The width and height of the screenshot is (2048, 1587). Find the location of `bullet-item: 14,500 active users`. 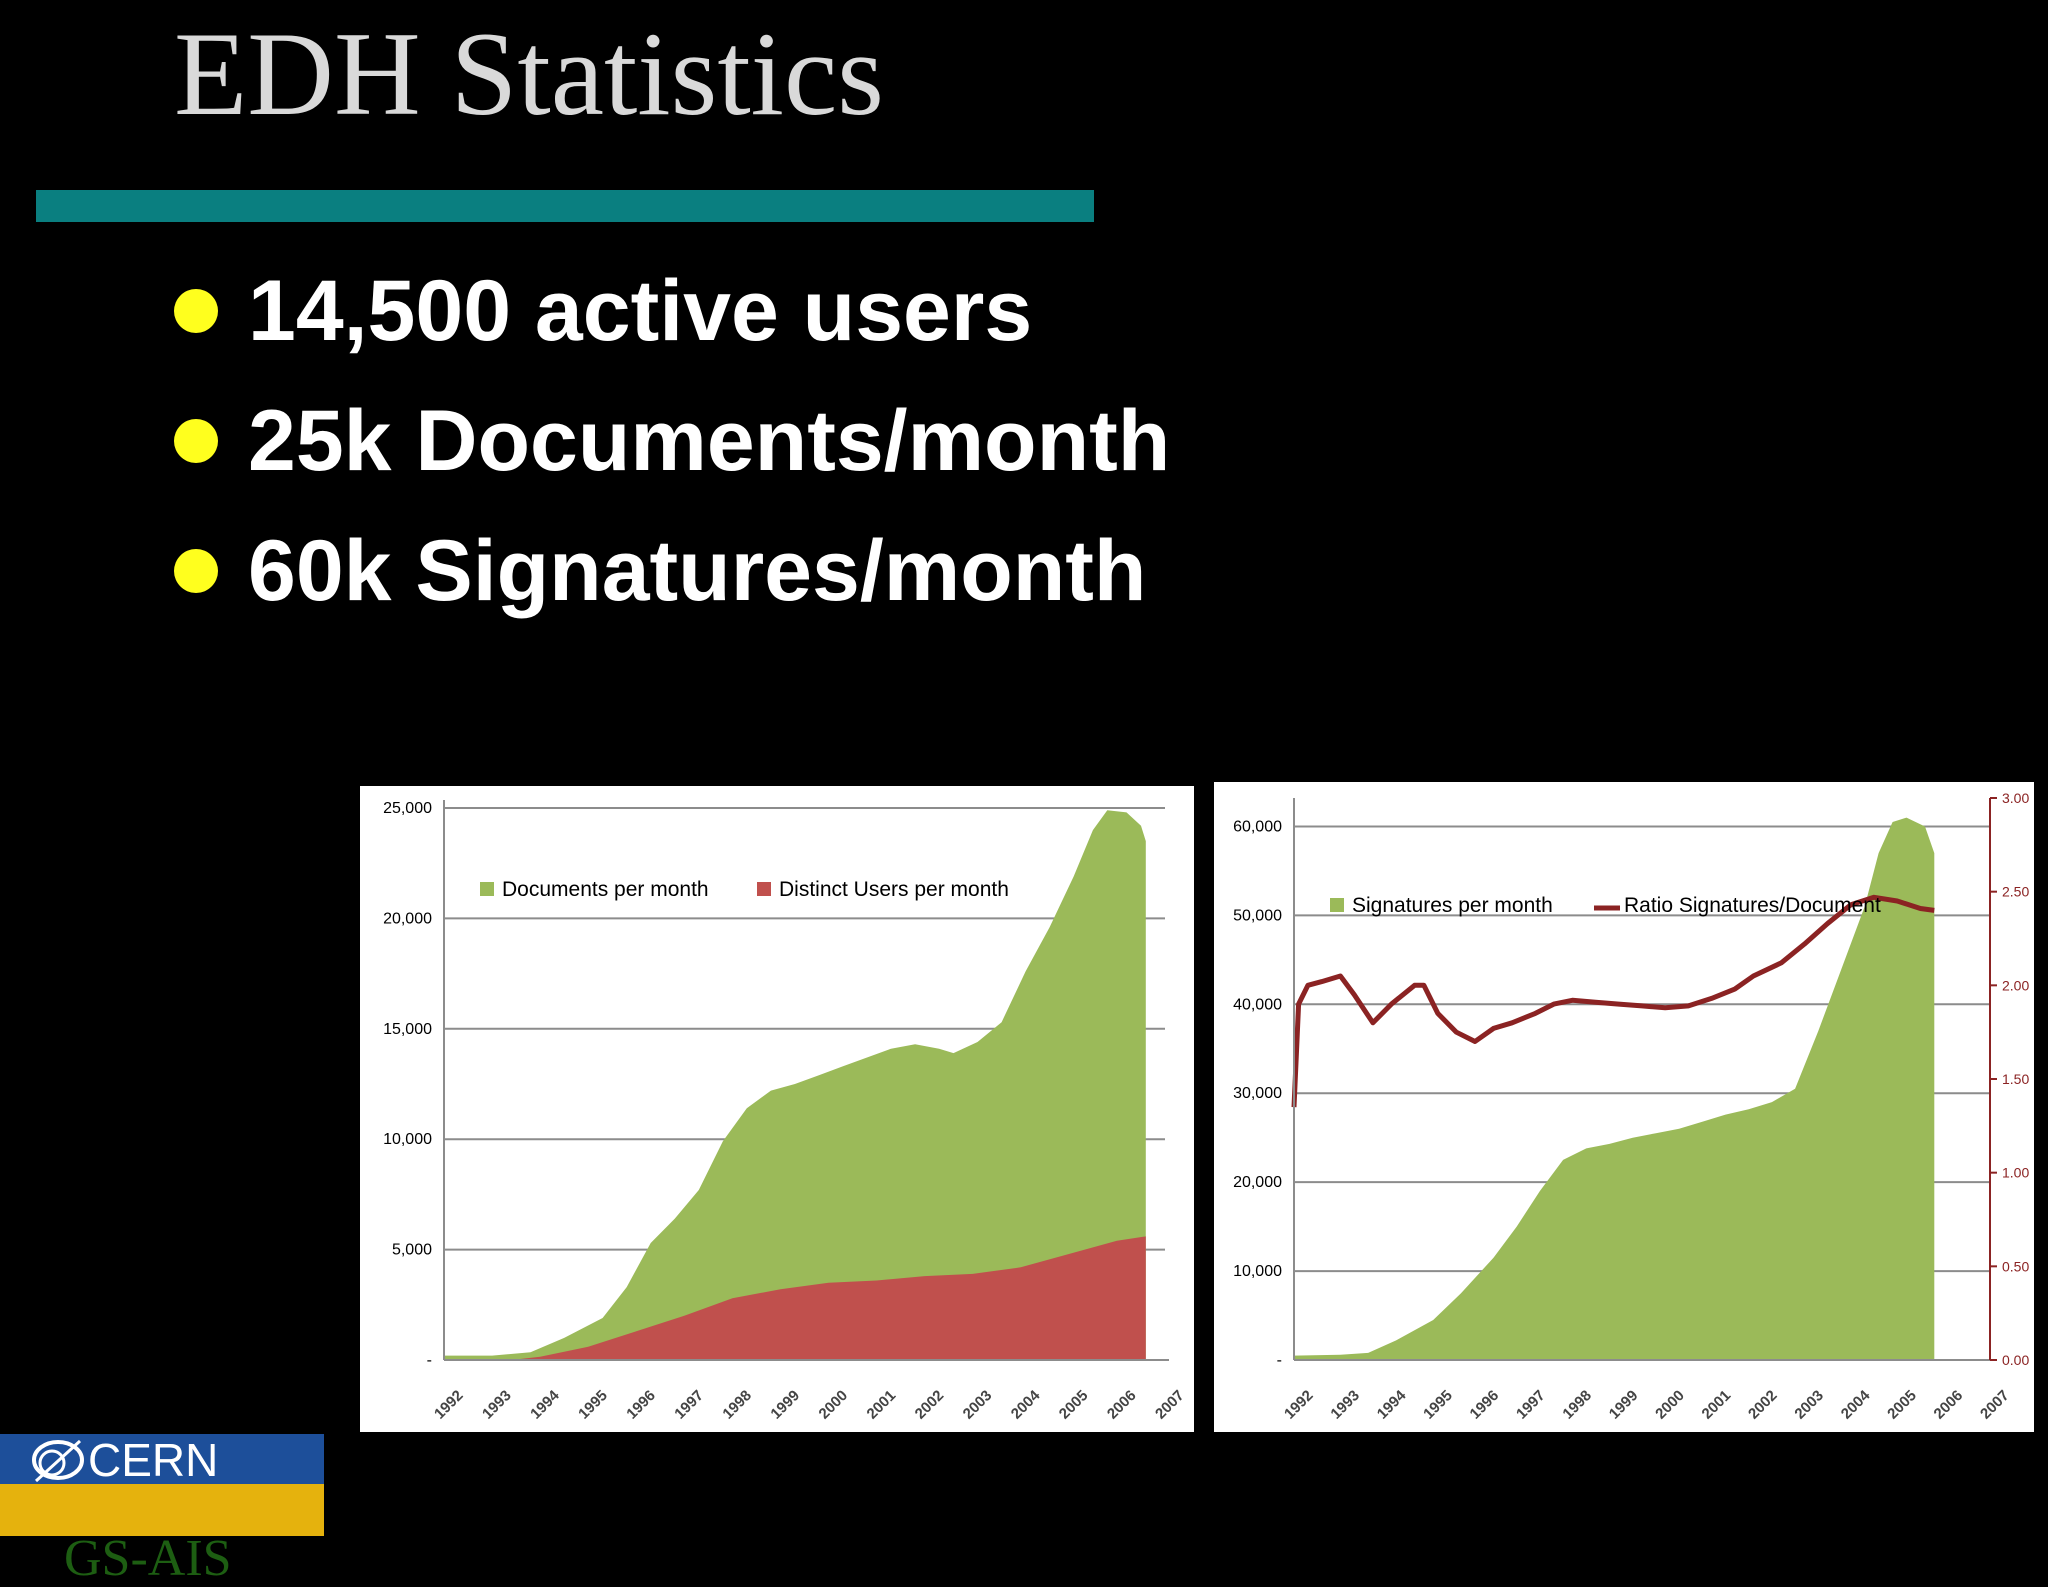

bullet-item: 14,500 active users is located at coordinates (672, 311).